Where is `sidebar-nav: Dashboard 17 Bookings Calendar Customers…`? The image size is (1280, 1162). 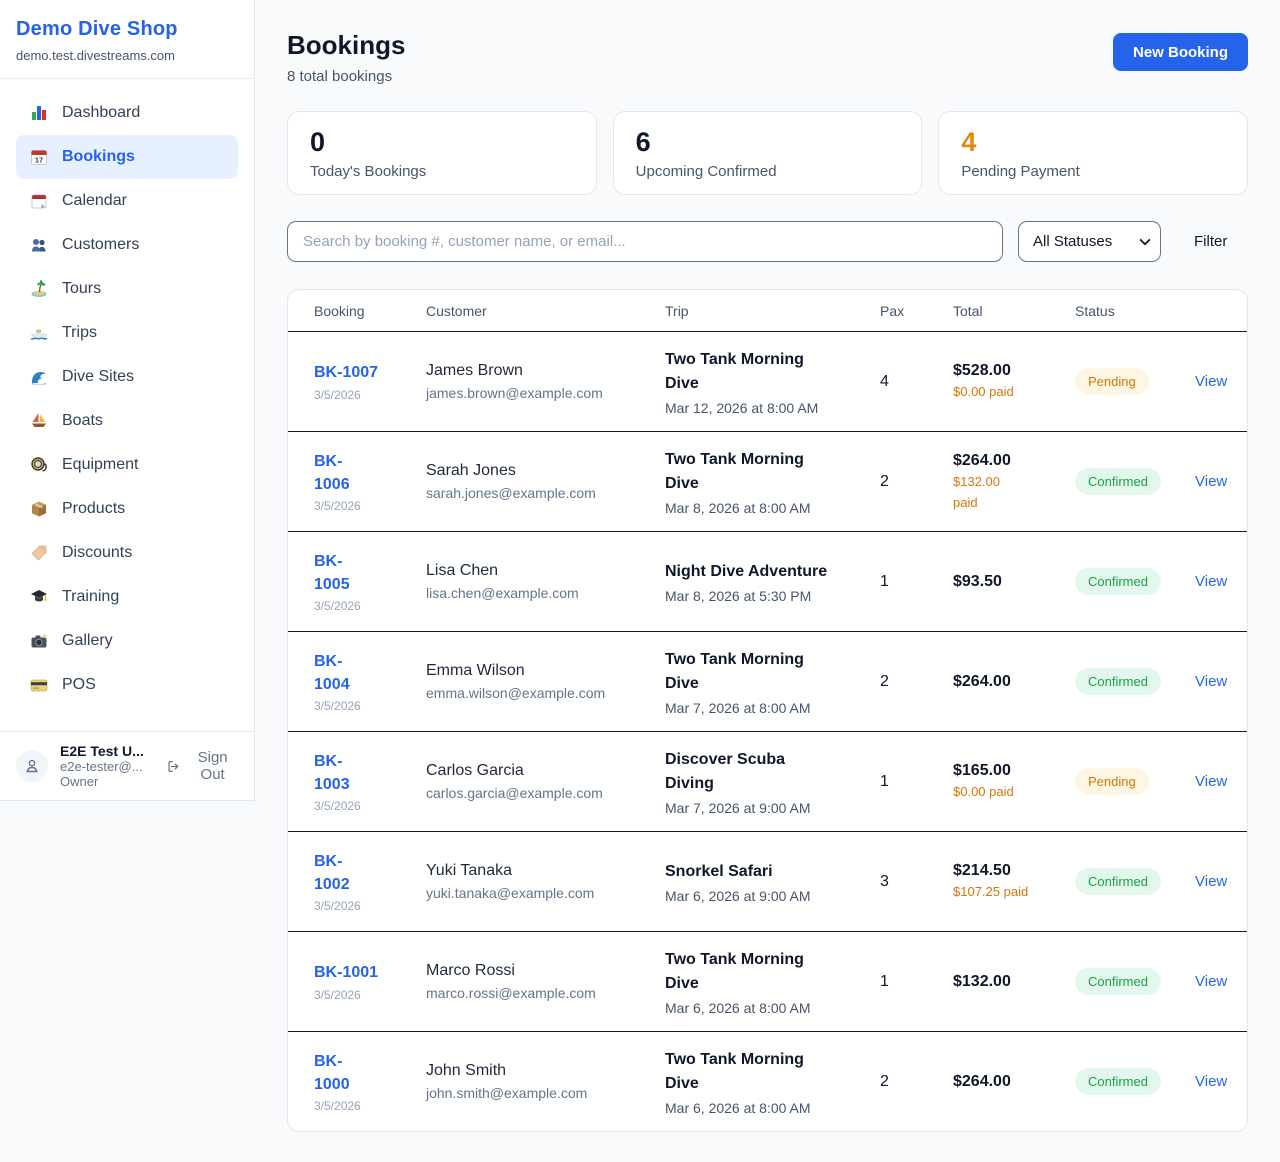 sidebar-nav: Dashboard 17 Bookings Calendar Customers… is located at coordinates (127, 399).